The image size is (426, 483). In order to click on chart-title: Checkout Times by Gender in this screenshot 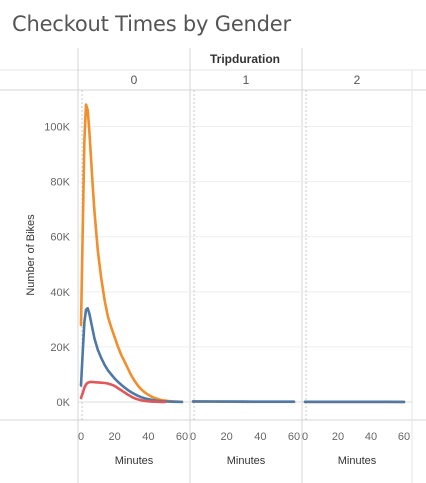, I will do `click(151, 24)`.